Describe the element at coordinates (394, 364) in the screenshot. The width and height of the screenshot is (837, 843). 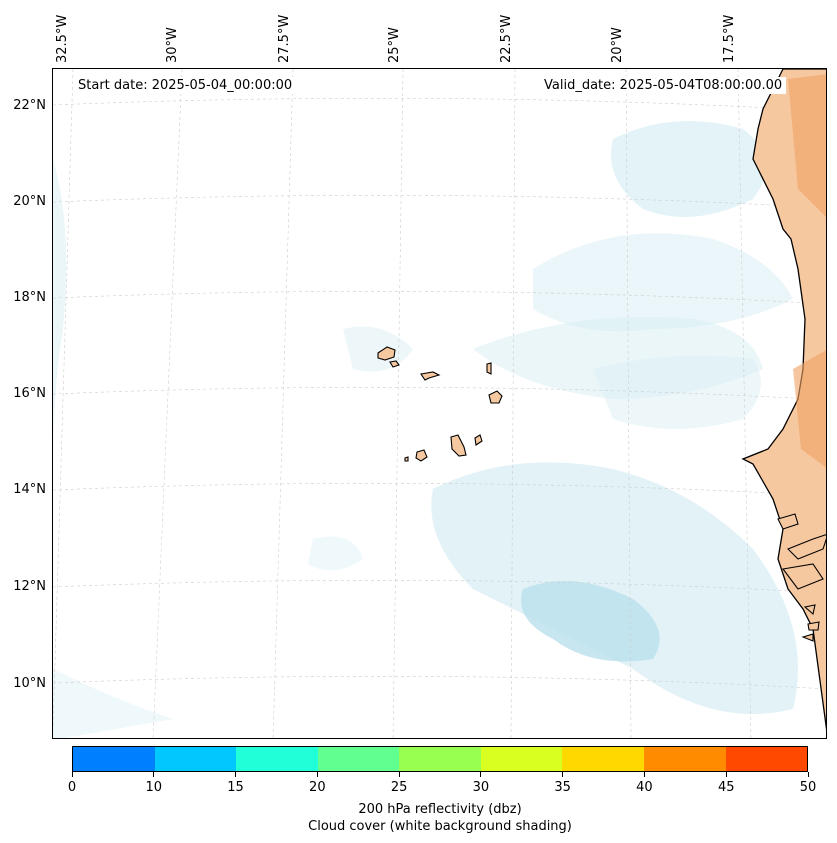
I see `island-sao-vicente` at that location.